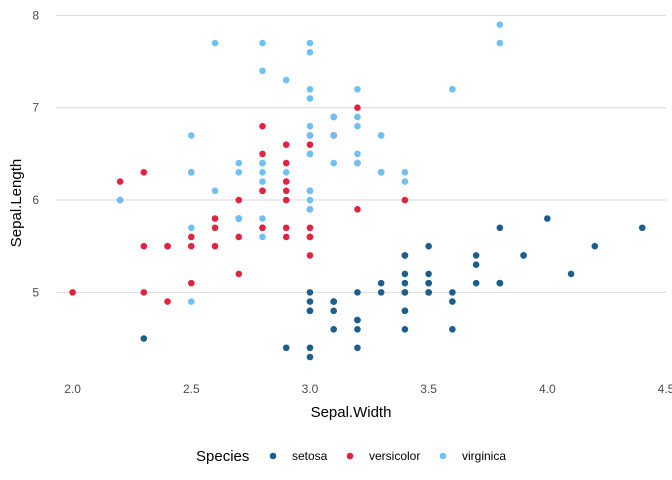  Describe the element at coordinates (72, 389) in the screenshot. I see `x-tick-label: 2.0` at that location.